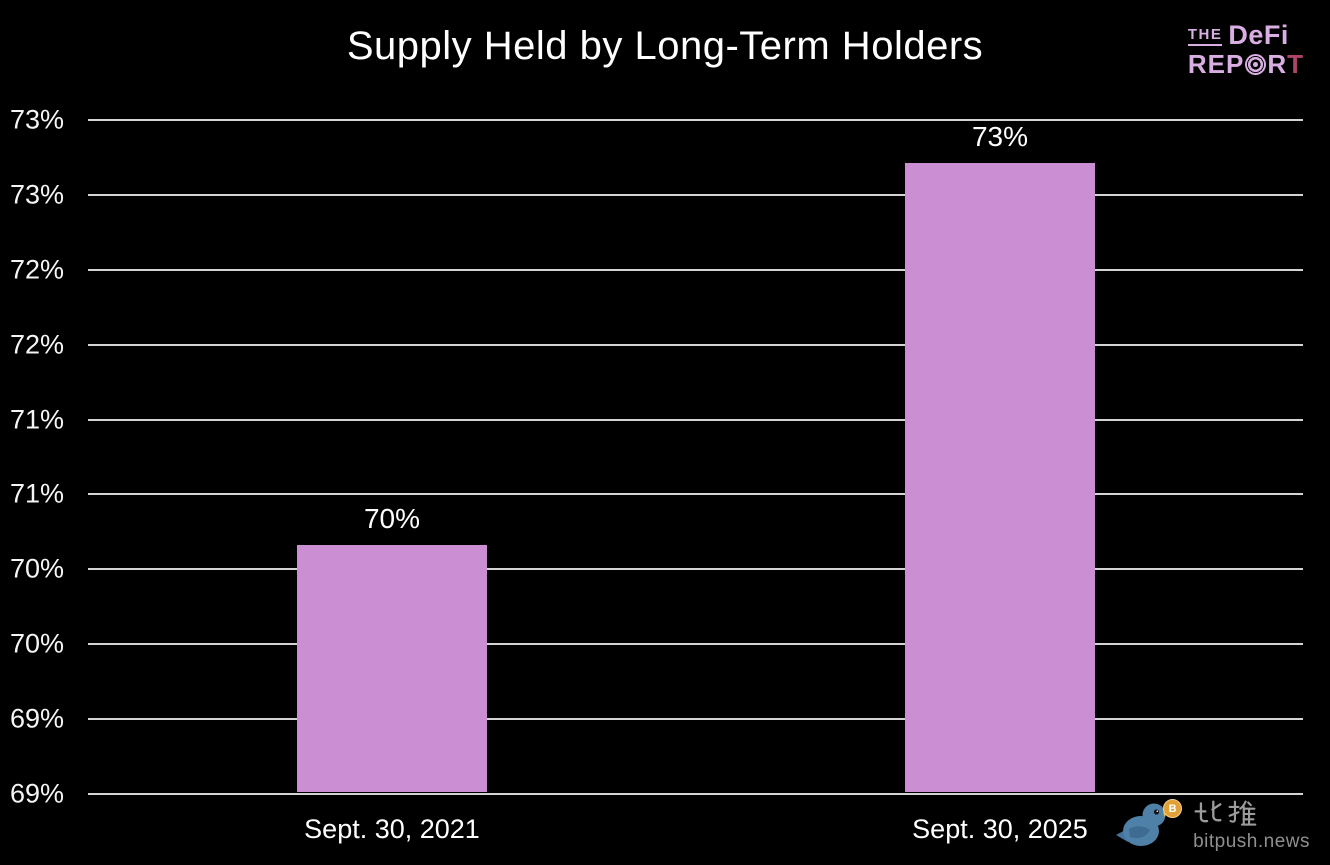 The image size is (1330, 865). I want to click on x-category-label: Sept. 30, 2025, so click(1000, 829).